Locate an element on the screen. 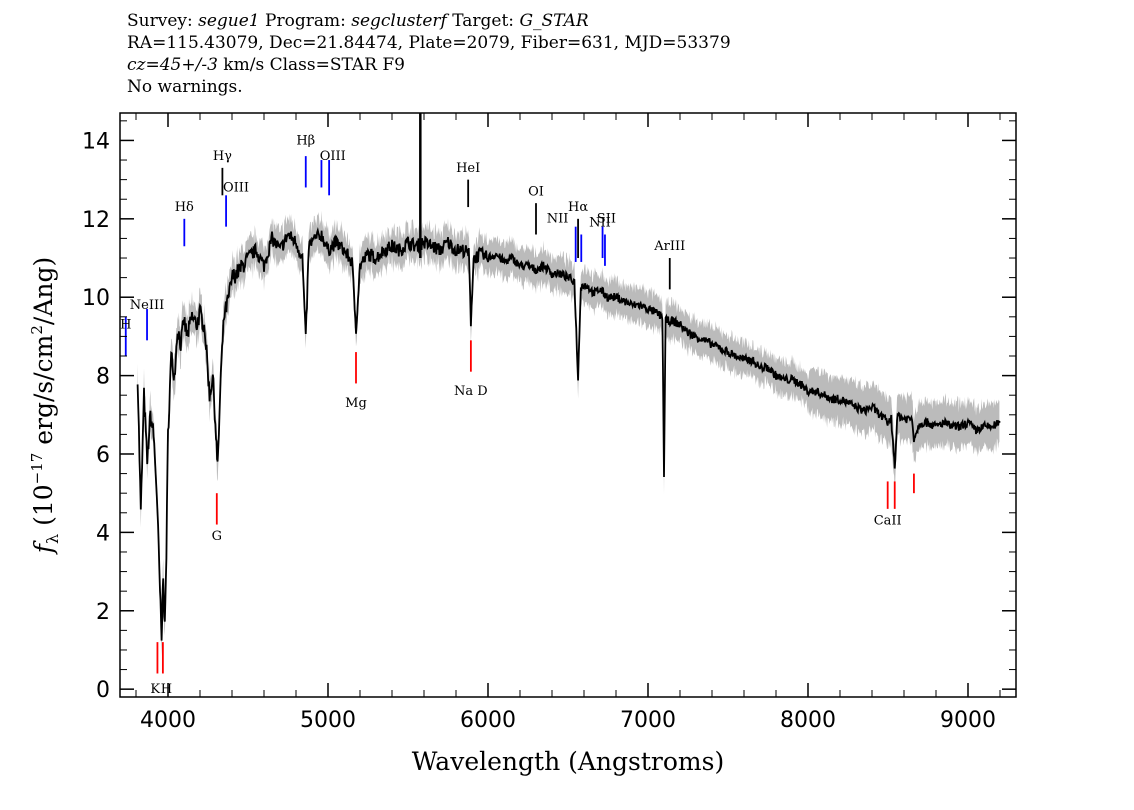  header-line1-part: segclusterf is located at coordinates (399, 21).